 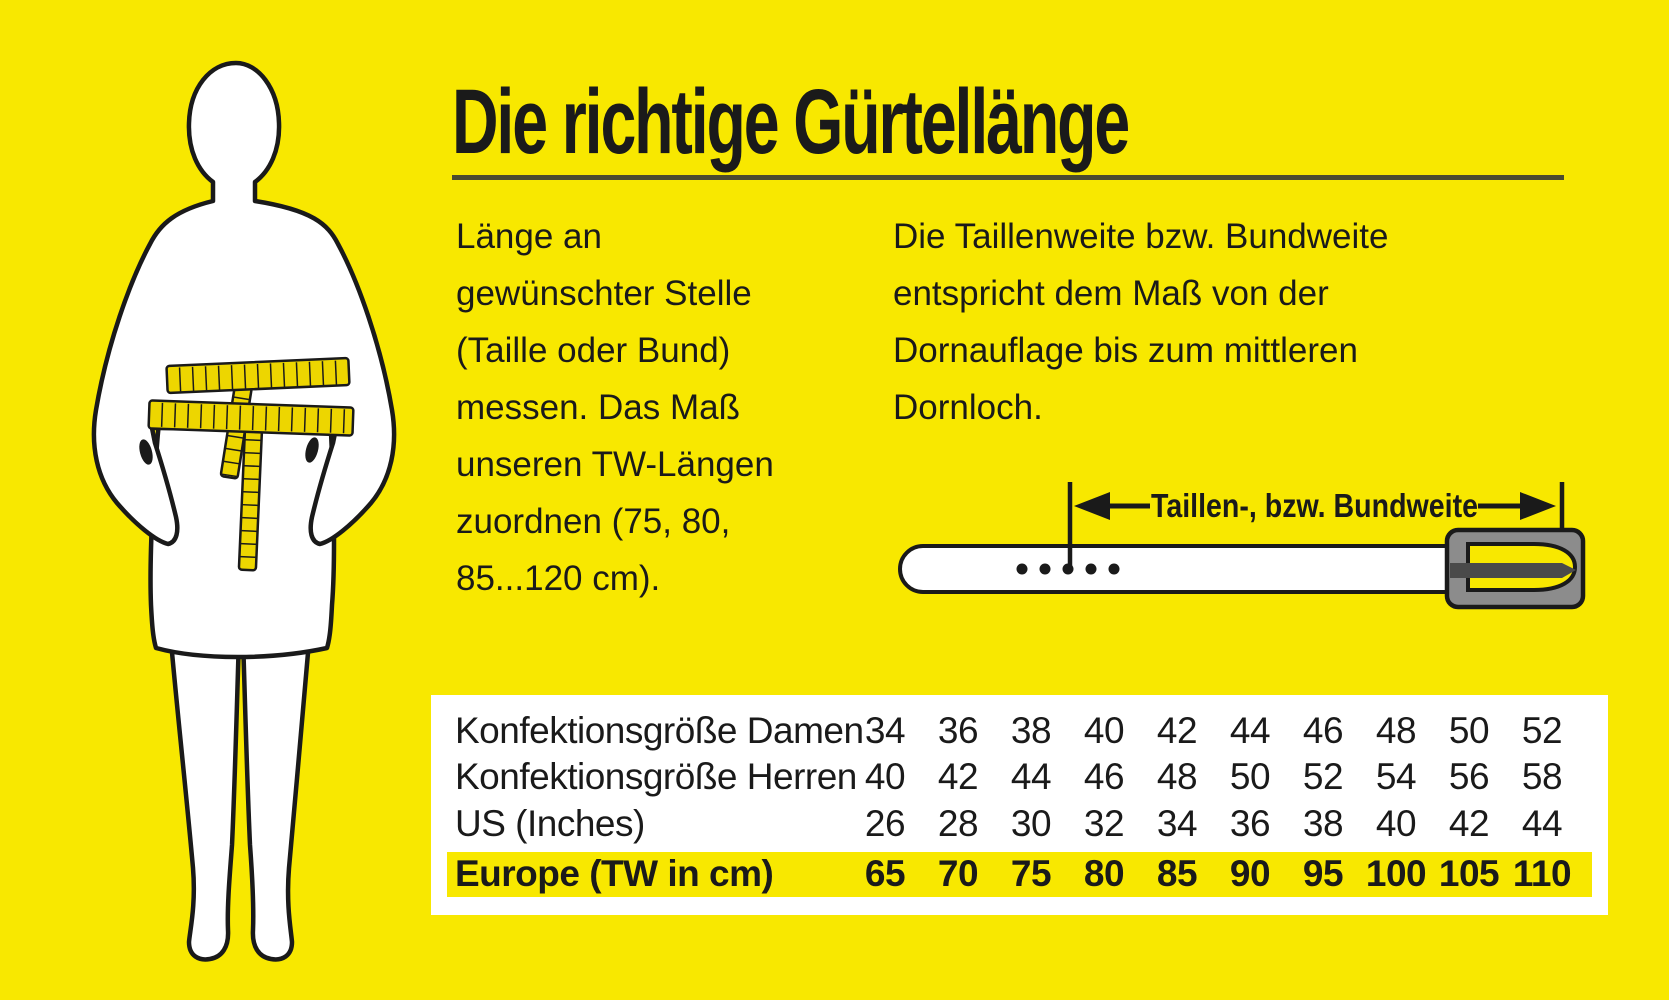 I want to click on size-value: 54, so click(x=1396, y=776).